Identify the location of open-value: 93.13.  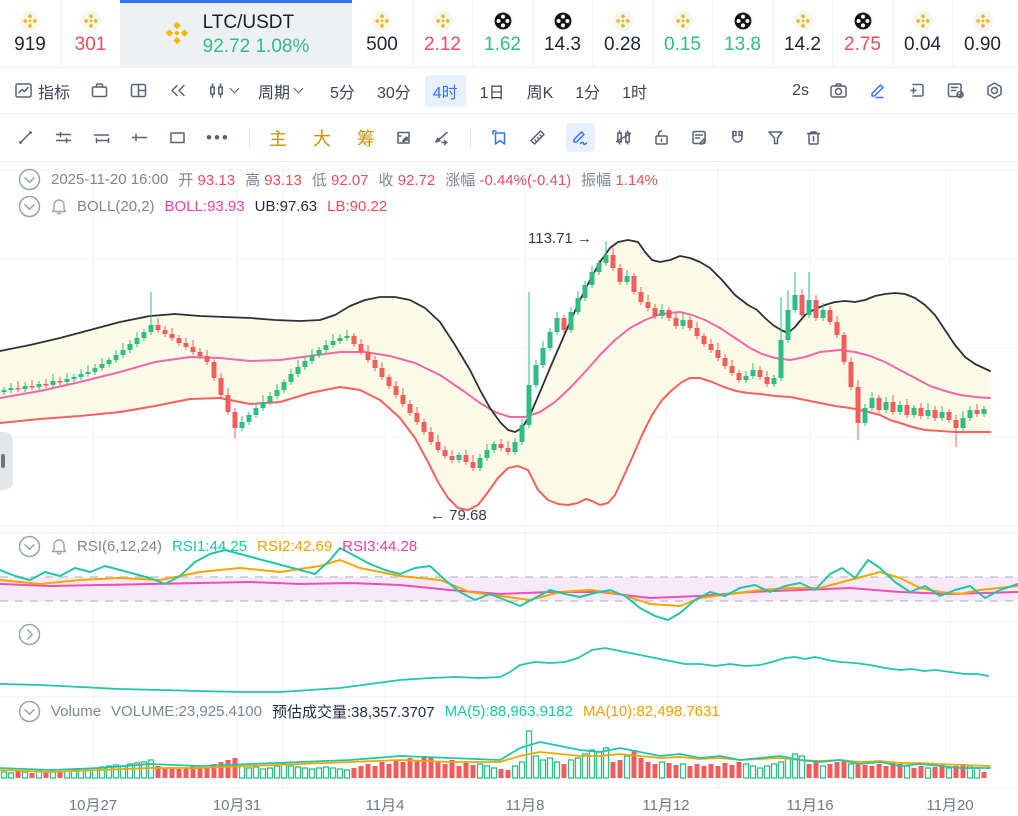
(216, 180).